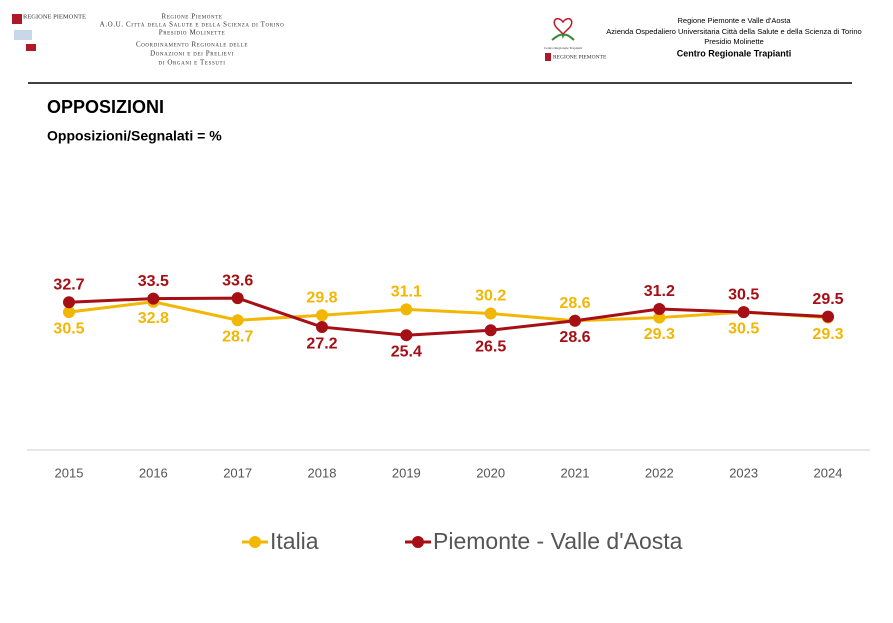 The width and height of the screenshot is (893, 623). Describe the element at coordinates (153, 281) in the screenshot. I see `data-label: 33.5` at that location.